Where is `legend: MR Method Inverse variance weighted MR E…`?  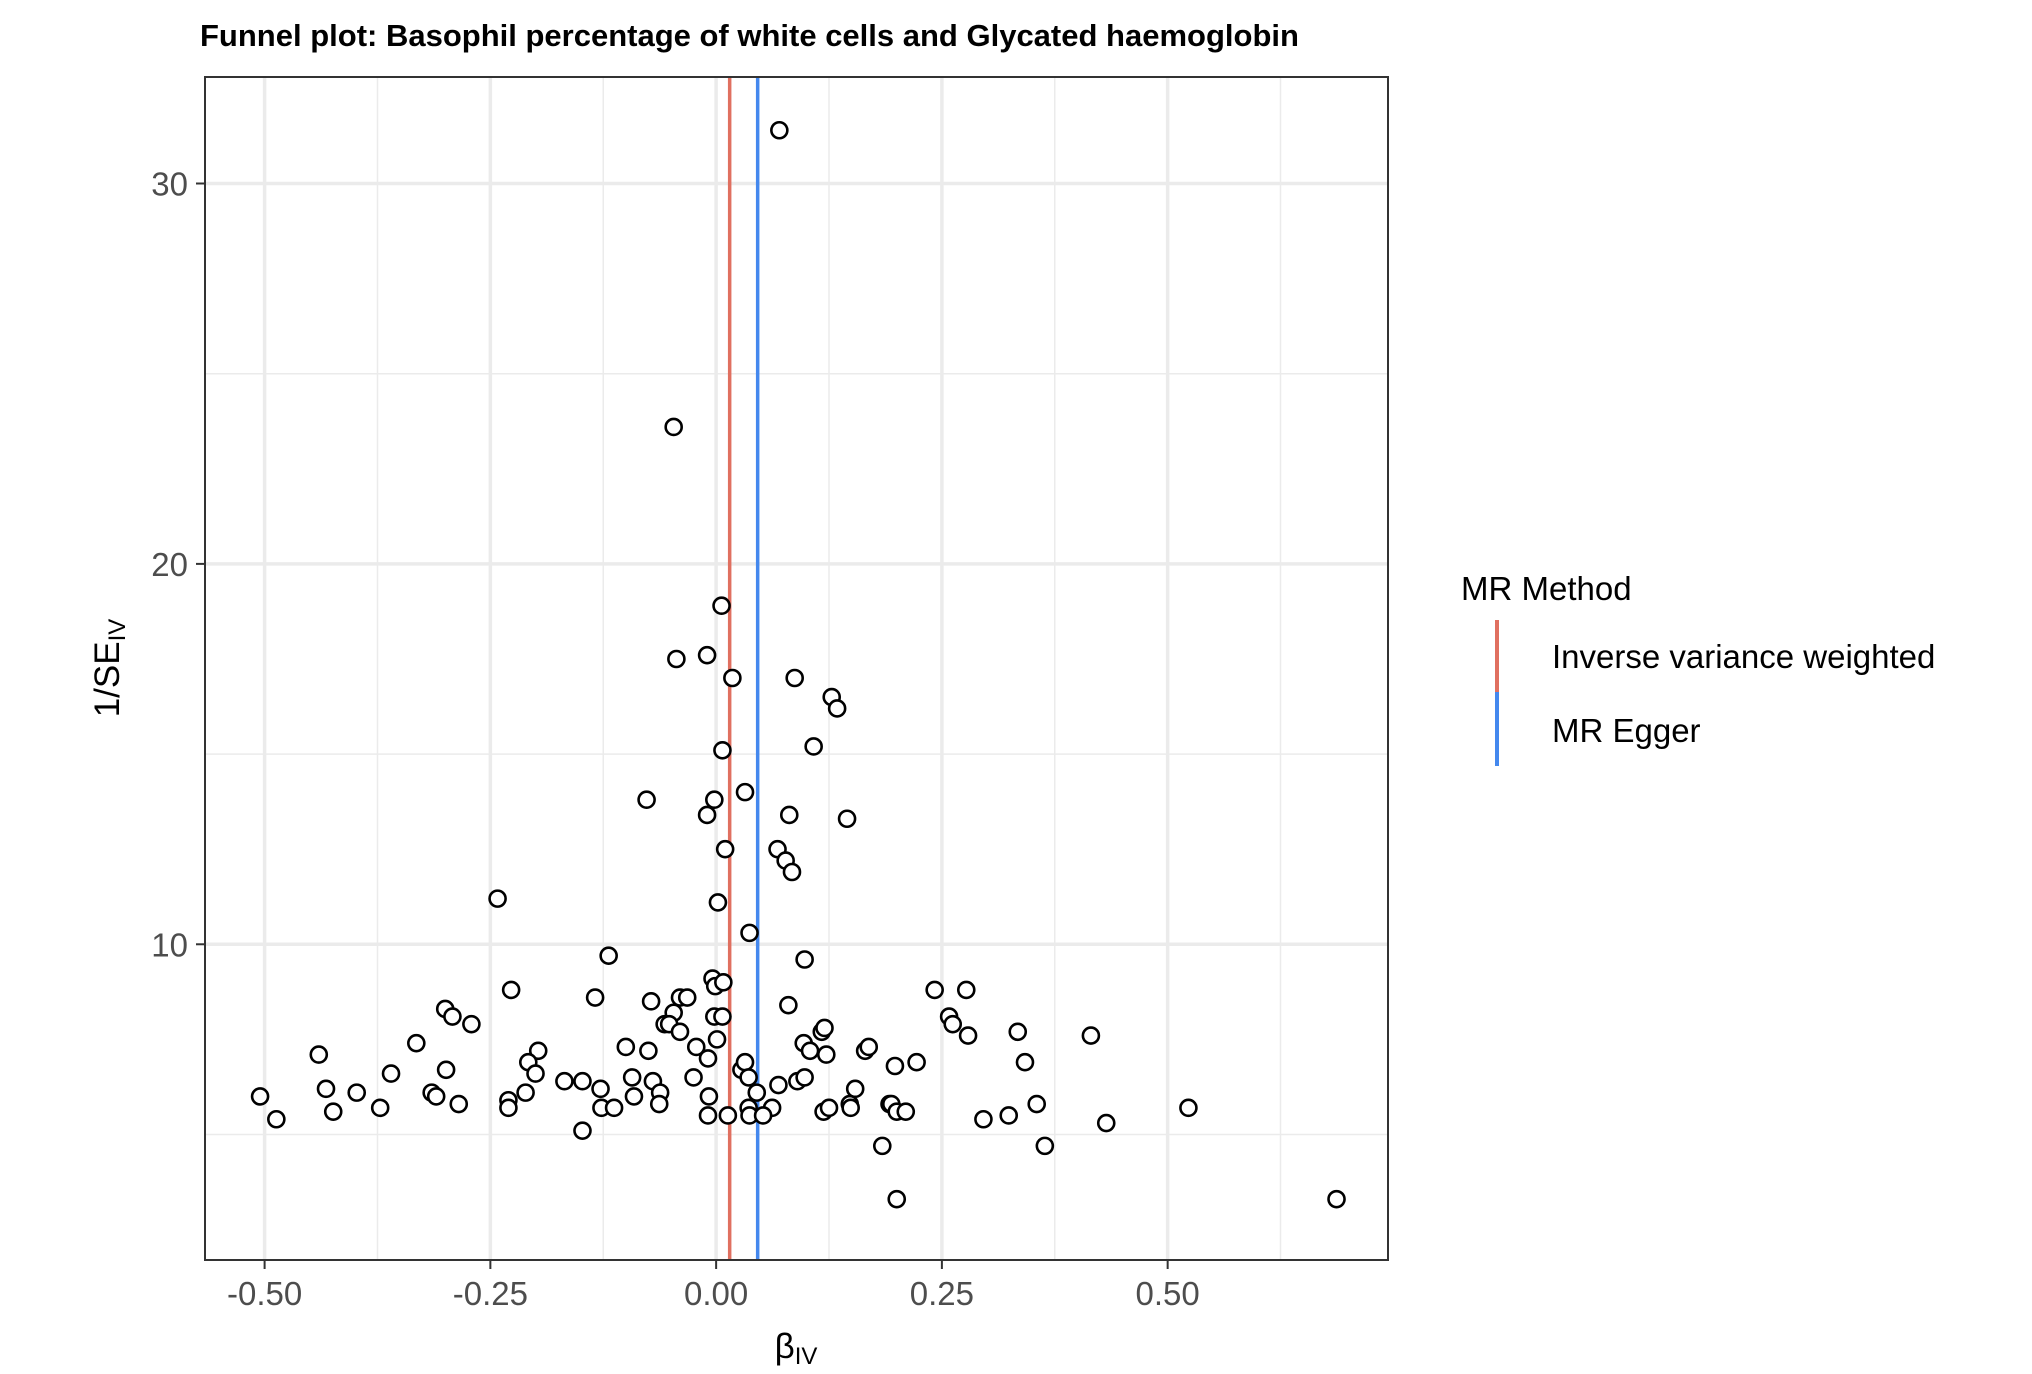 legend: MR Method Inverse variance weighted MR E… is located at coordinates (1698, 668).